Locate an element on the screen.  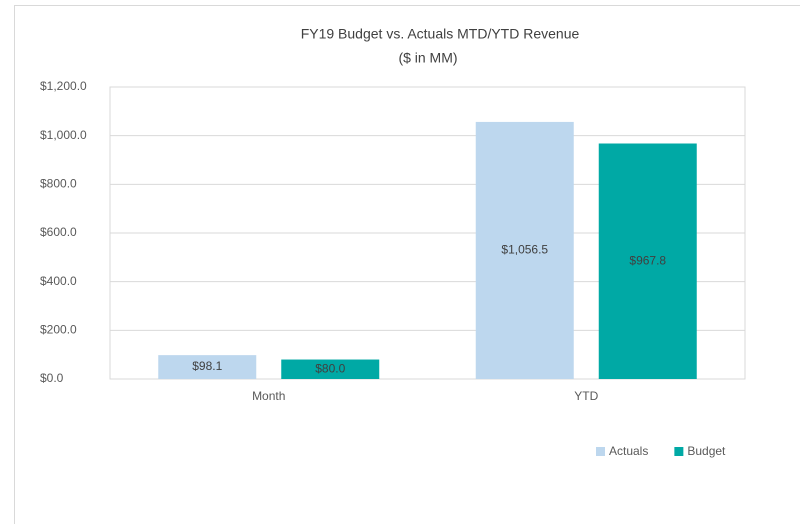
y-tick-label: $1,200.0 is located at coordinates (63, 86).